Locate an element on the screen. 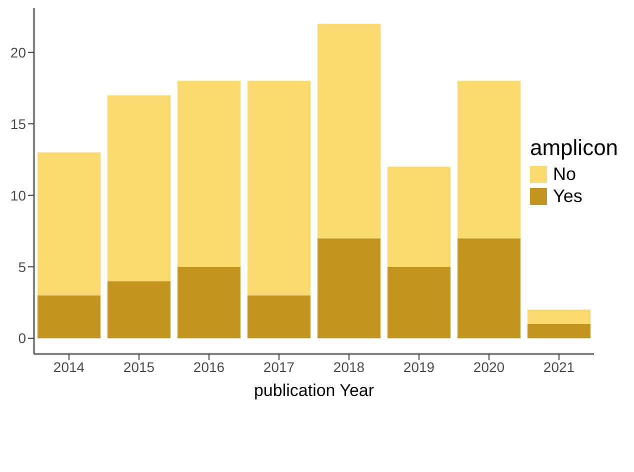 The height and width of the screenshot is (472, 634). y-tick-label: 15 is located at coordinates (18, 124).